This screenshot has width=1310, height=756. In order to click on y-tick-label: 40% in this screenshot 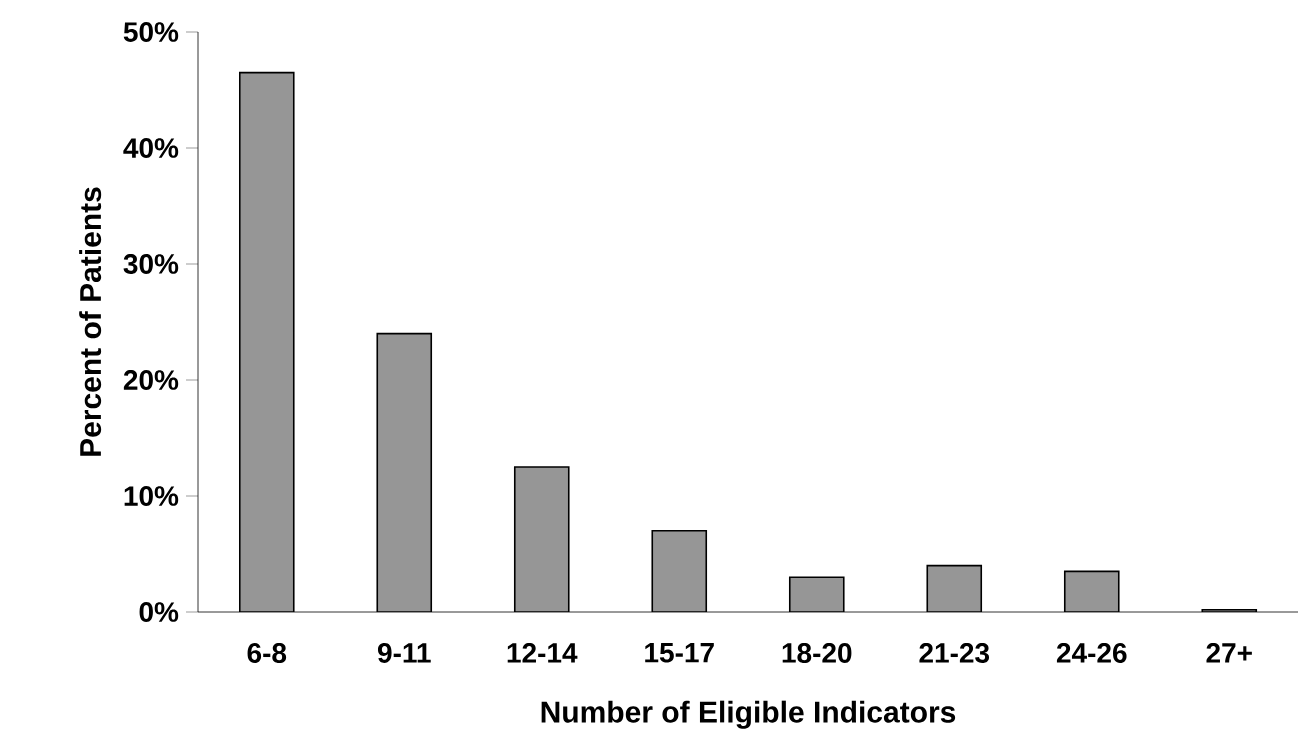, I will do `click(151, 148)`.